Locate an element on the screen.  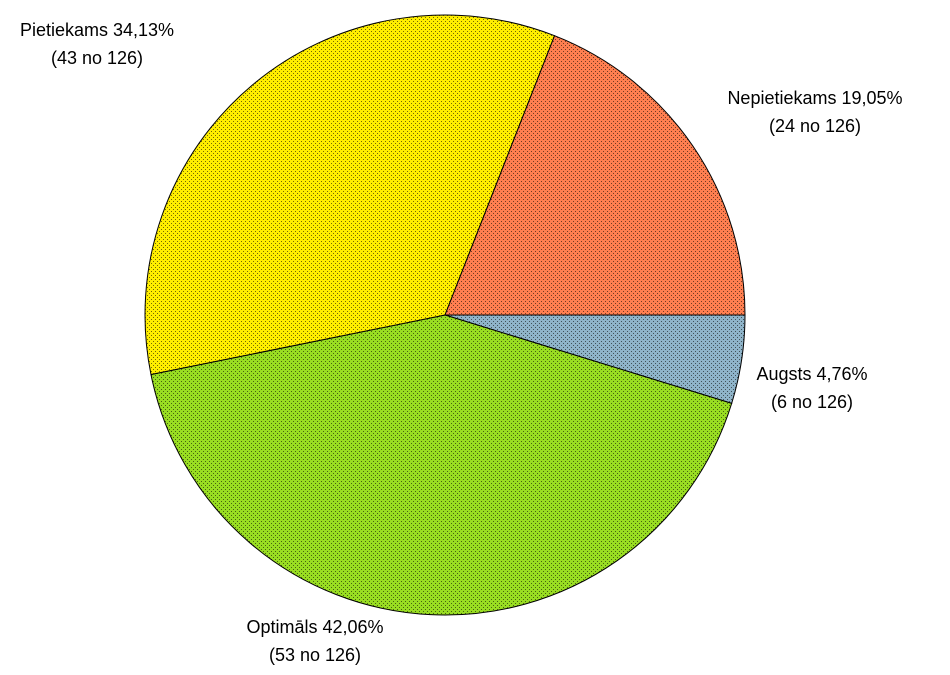
slice-value: 19,05% is located at coordinates (872, 98).